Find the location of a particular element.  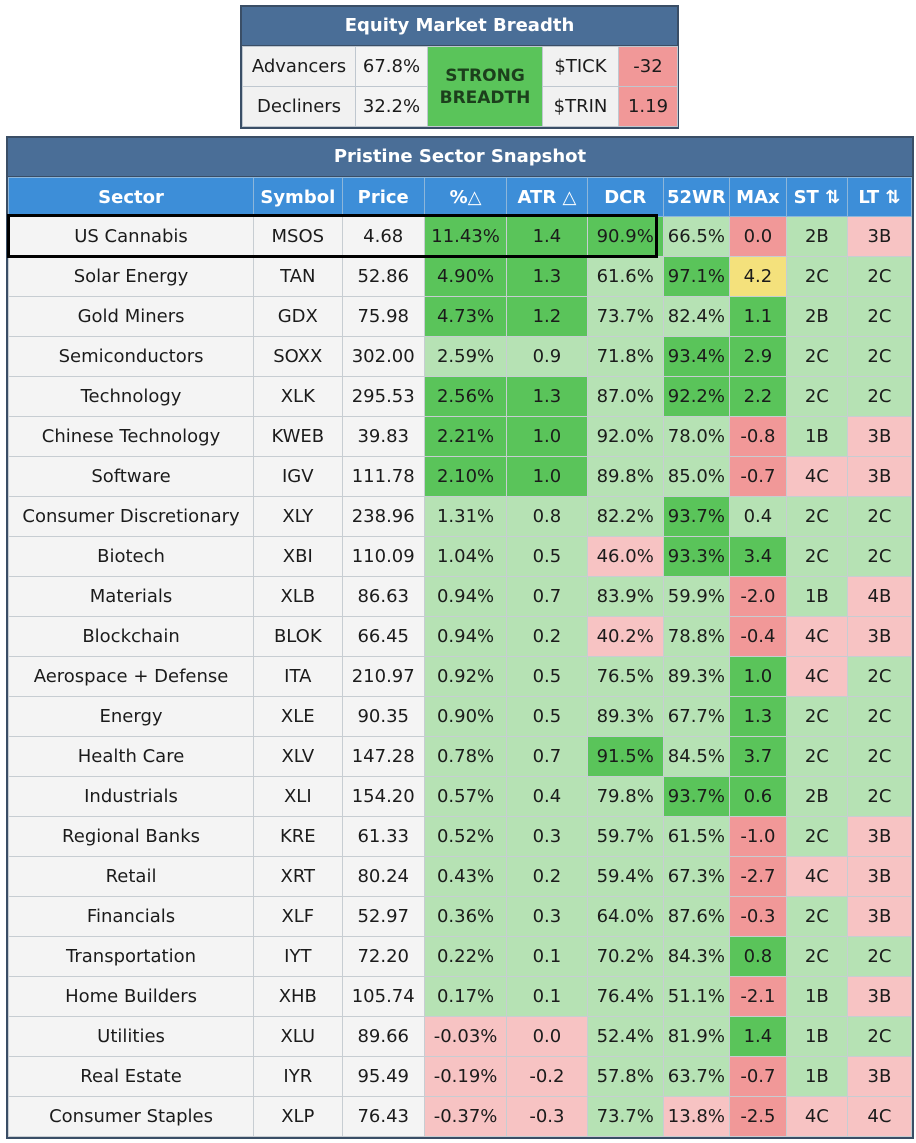

cell-pct: -0.03% is located at coordinates (465, 1036).